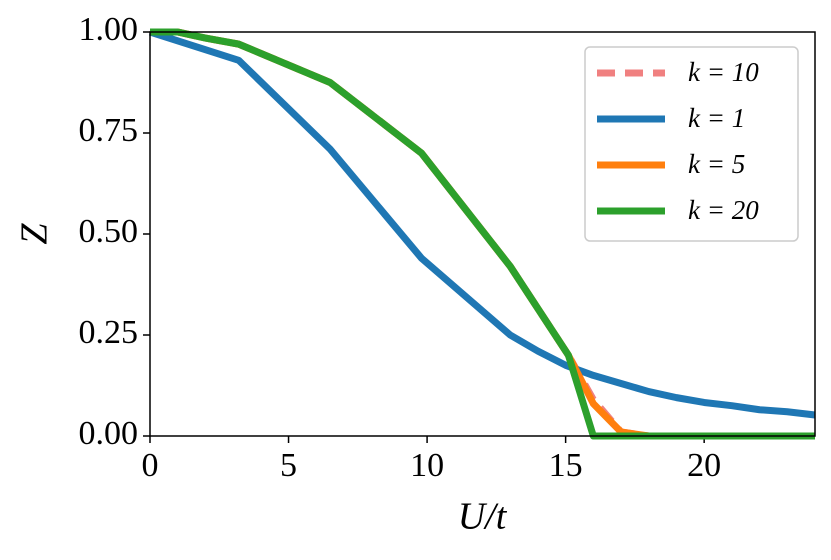  What do you see at coordinates (35, 234) in the screenshot?
I see `y-axis-label: Z` at bounding box center [35, 234].